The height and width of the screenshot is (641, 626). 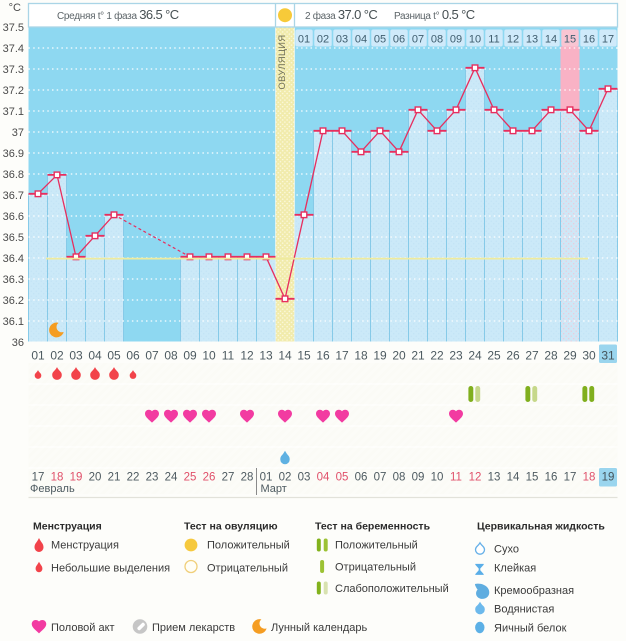 What do you see at coordinates (530, 629) in the screenshot?
I see `svg-text: Яичный белок` at bounding box center [530, 629].